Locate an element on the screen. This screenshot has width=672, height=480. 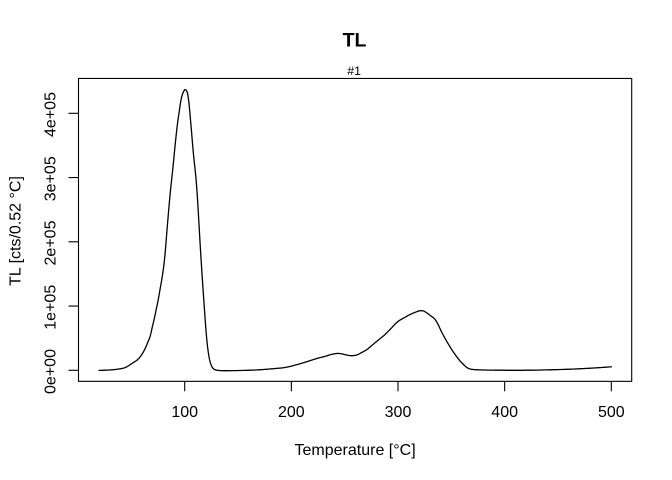
svg-text: TL is located at coordinates (355, 41).